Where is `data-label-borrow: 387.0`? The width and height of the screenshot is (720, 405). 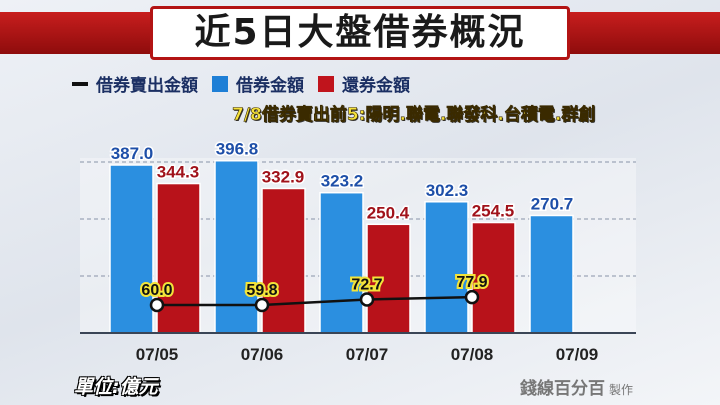 data-label-borrow: 387.0 is located at coordinates (132, 153).